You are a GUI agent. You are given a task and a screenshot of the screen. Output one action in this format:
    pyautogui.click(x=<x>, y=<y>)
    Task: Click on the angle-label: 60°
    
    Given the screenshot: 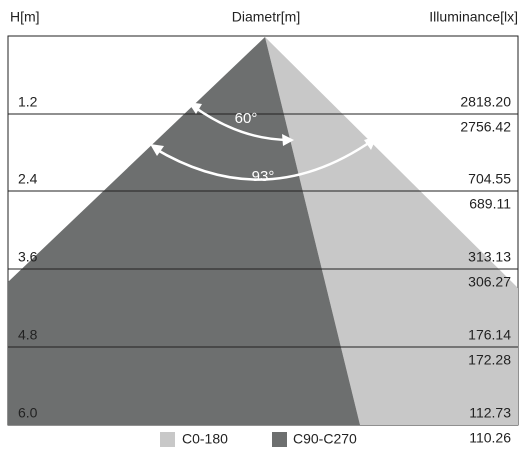 What is the action you would take?
    pyautogui.click(x=246, y=118)
    